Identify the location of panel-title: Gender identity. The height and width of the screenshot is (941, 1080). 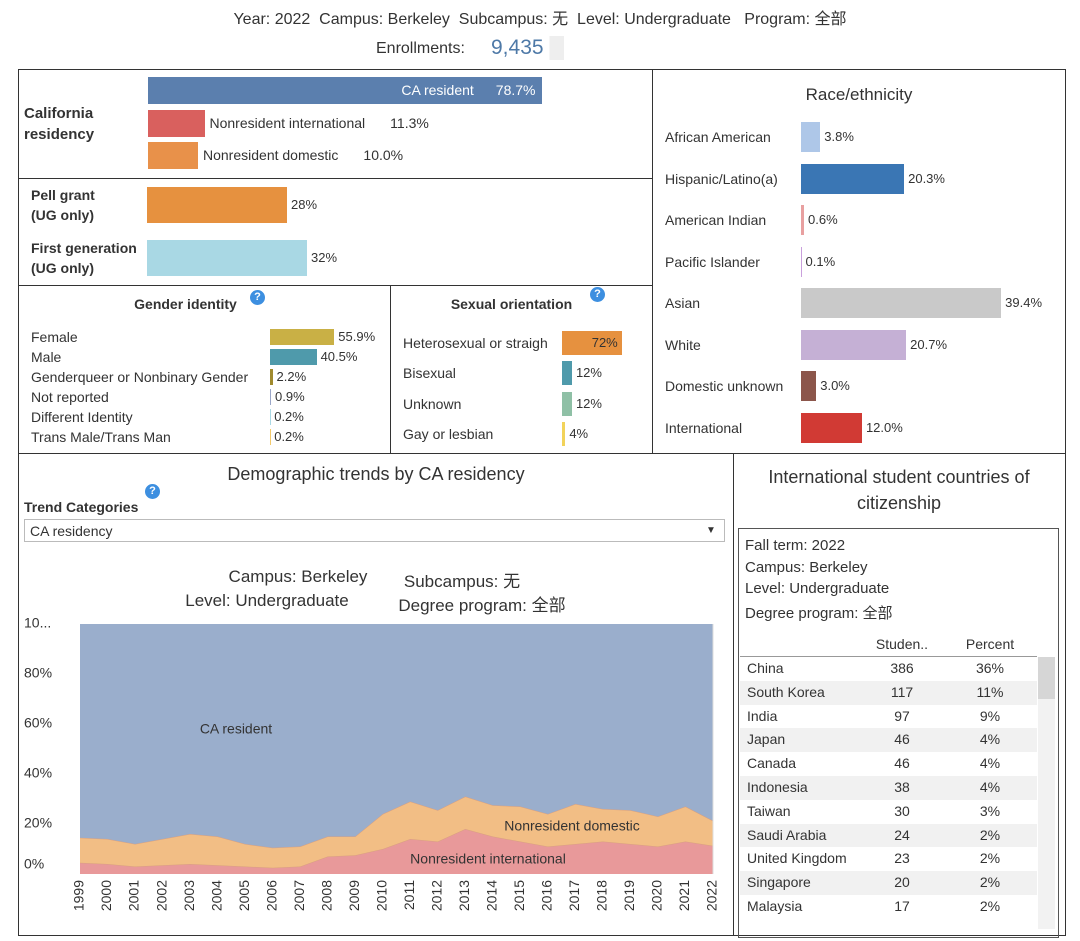
(185, 304).